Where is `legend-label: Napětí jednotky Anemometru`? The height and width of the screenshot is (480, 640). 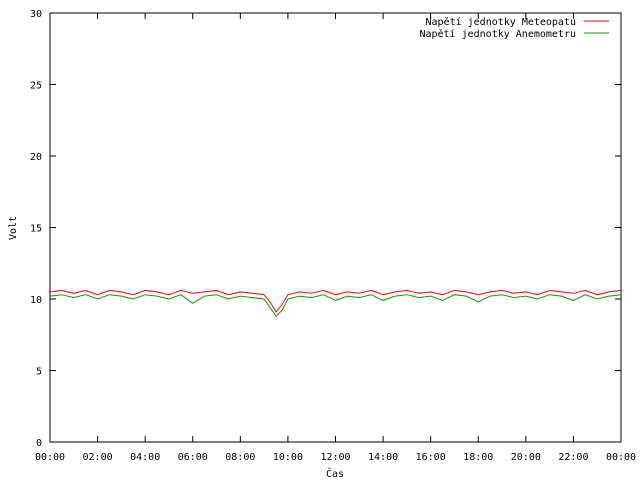
legend-label: Napětí jednotky Anemometru is located at coordinates (497, 34).